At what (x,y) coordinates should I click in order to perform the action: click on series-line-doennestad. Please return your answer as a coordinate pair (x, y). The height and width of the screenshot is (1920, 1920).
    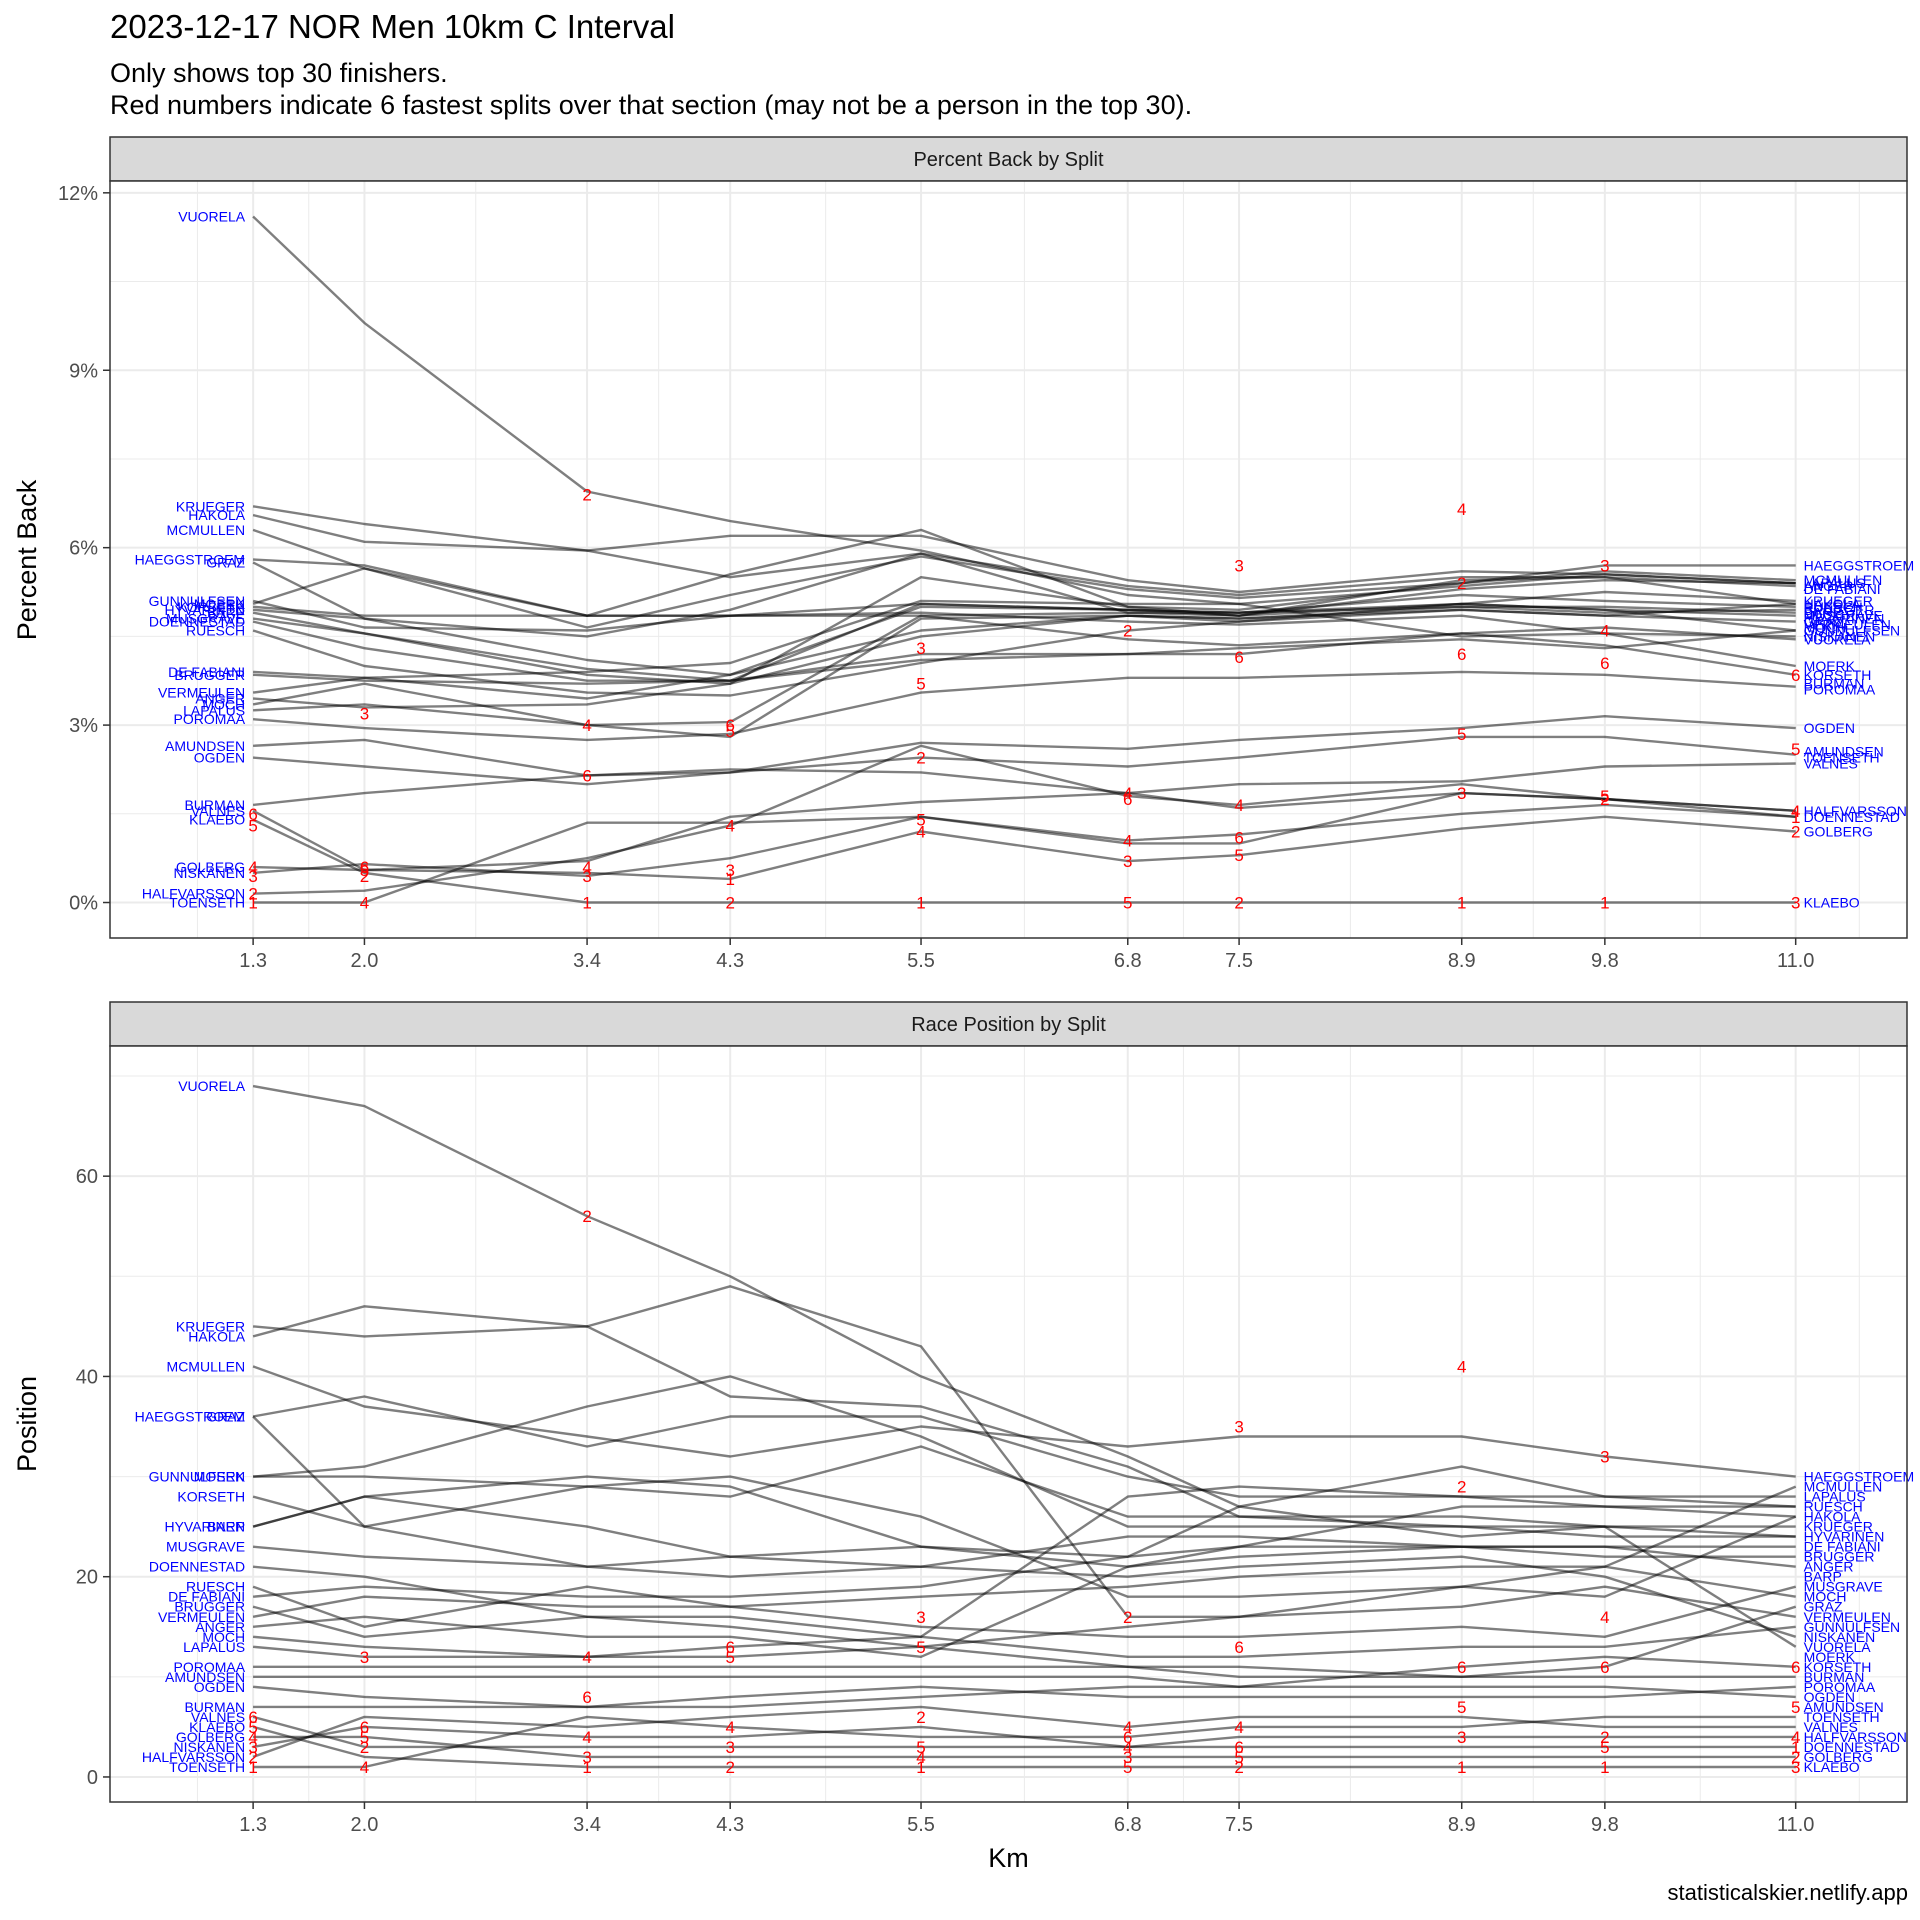
    Looking at the image, I should click on (1024, 651).